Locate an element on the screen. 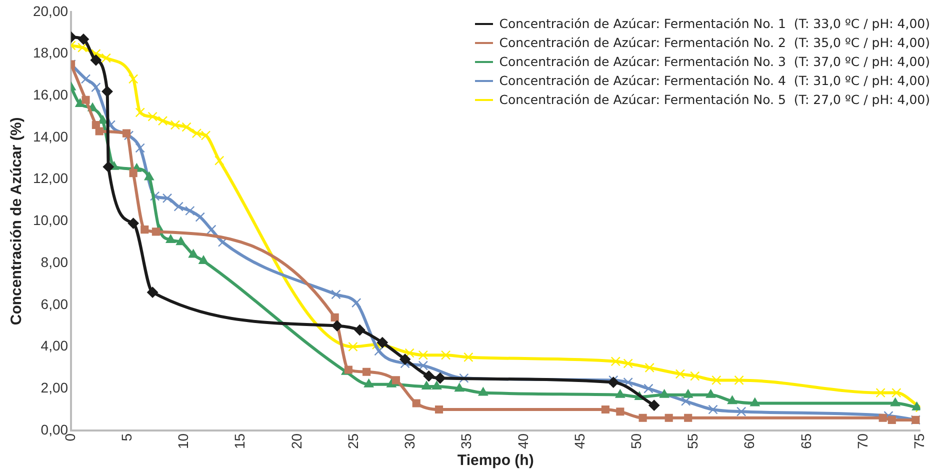  legend-label: Concentración de Azúcar: Fermentación No. 1 (T: 33,0 ºC / pH: 4,00) is located at coordinates (714, 24).